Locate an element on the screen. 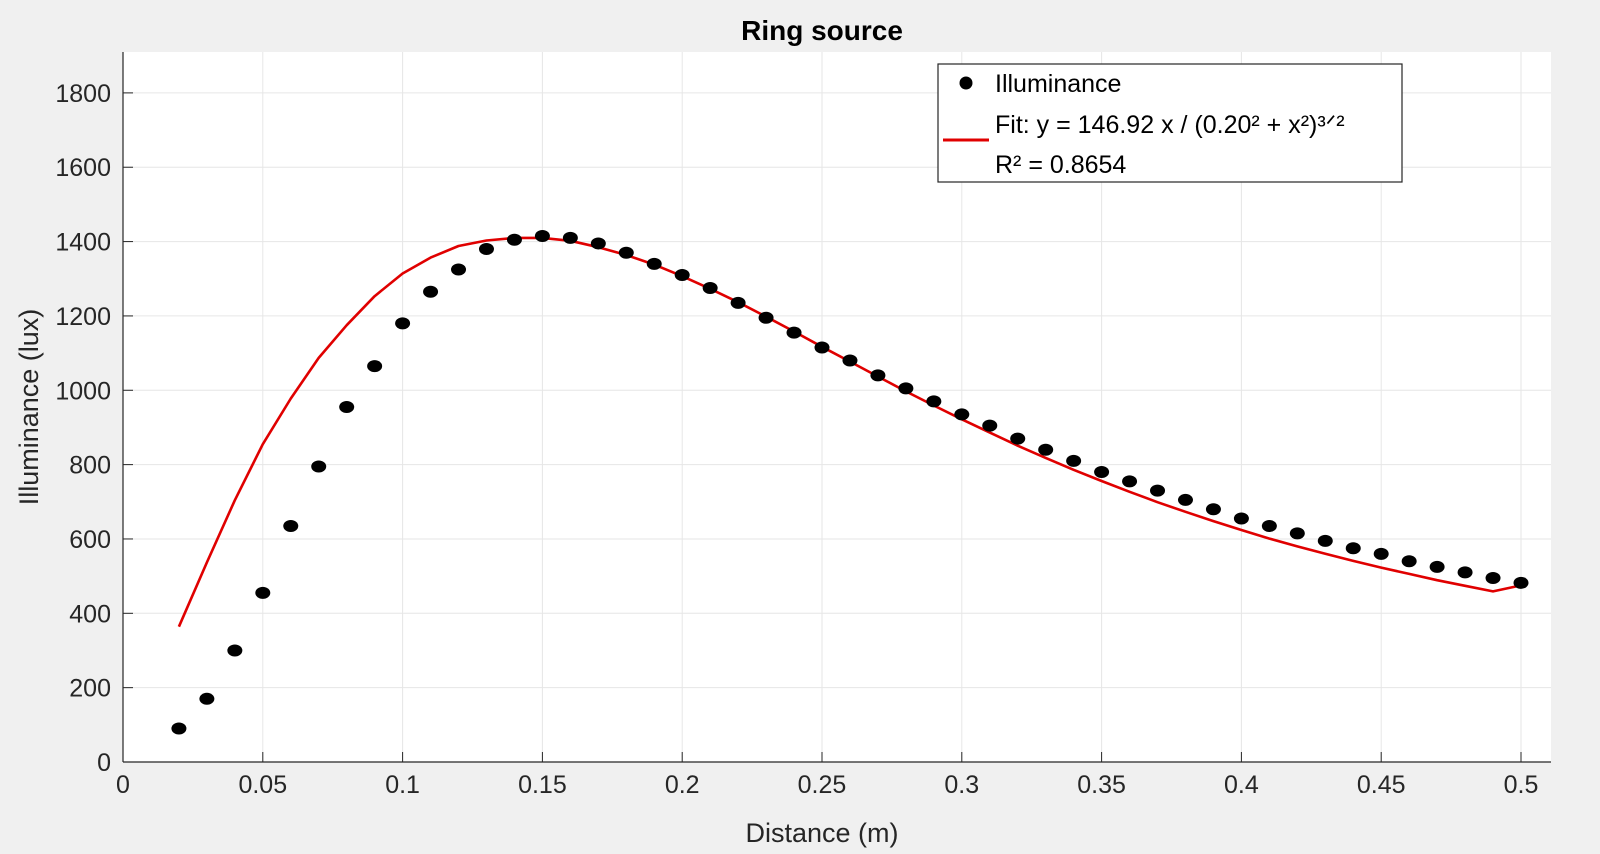  x-ticks: 0 0.05 0.1 0.15 0.2 0.25 0.3 0.35 0.4 0.45 0.5 is located at coordinates (827, 775).